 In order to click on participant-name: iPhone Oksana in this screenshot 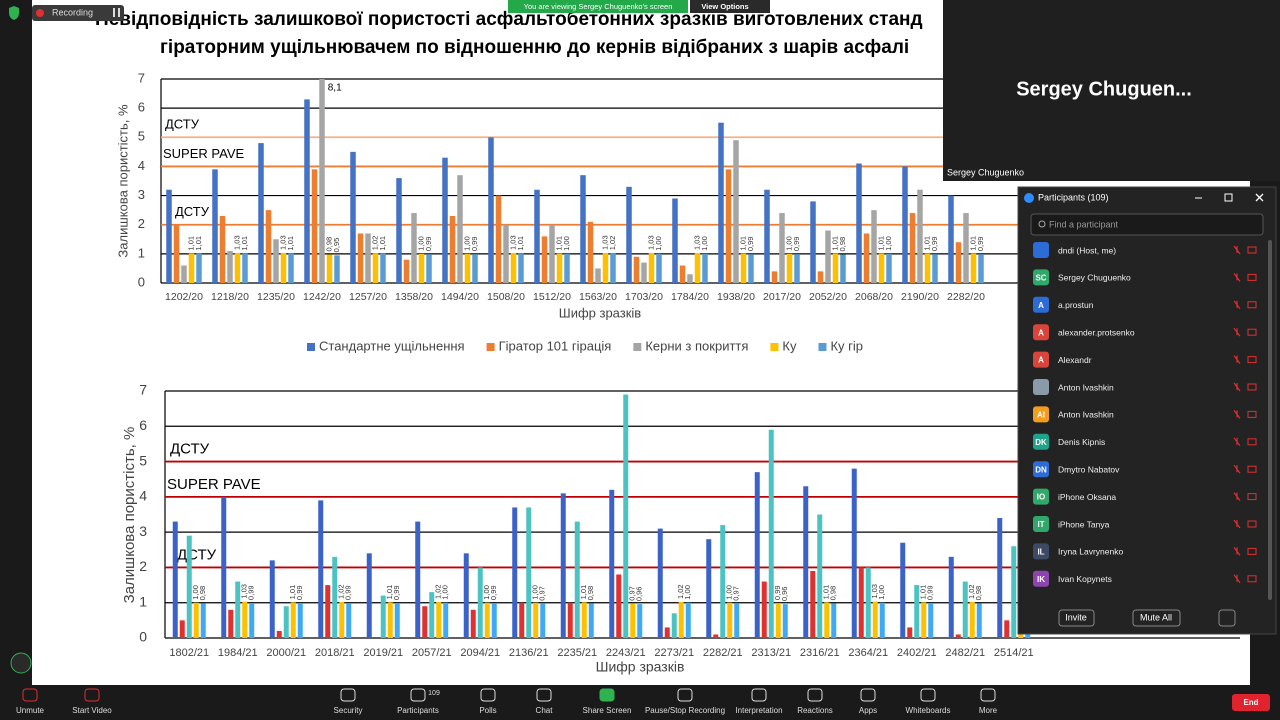, I will do `click(1087, 497)`.